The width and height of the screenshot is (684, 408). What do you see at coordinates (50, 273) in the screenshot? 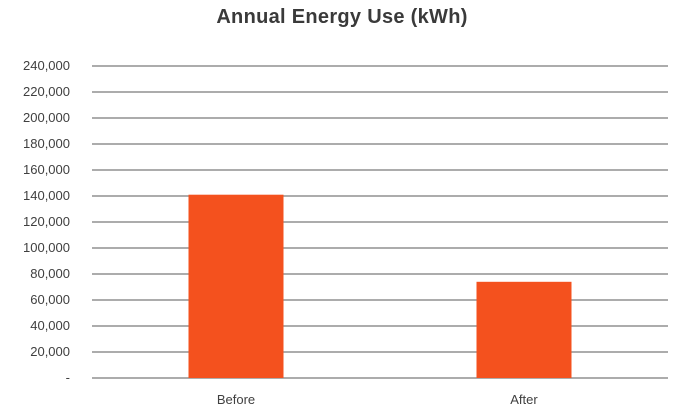
I see `y-tick-label: 80,000` at bounding box center [50, 273].